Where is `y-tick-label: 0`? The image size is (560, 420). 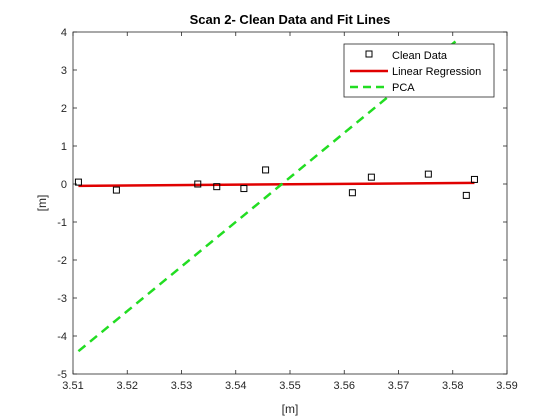 y-tick-label: 0 is located at coordinates (64, 185).